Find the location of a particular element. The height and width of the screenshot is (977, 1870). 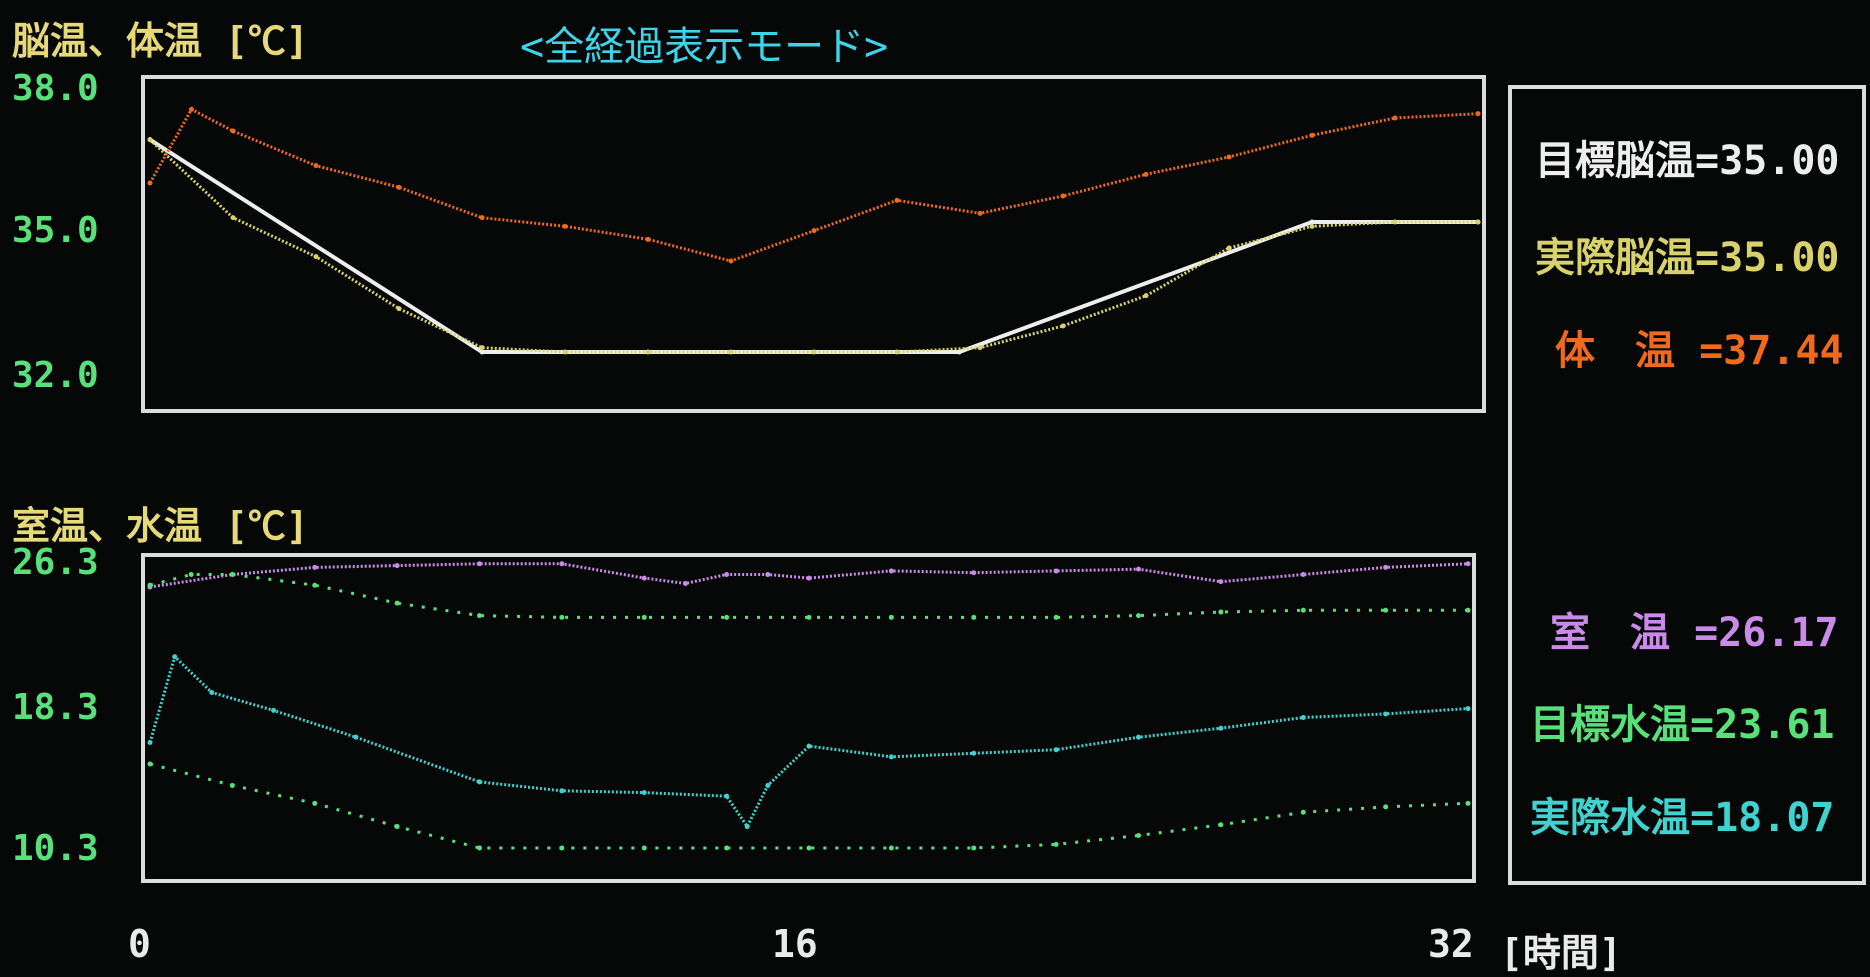

bottom-tick-10-3: 10.3 is located at coordinates (55, 848).